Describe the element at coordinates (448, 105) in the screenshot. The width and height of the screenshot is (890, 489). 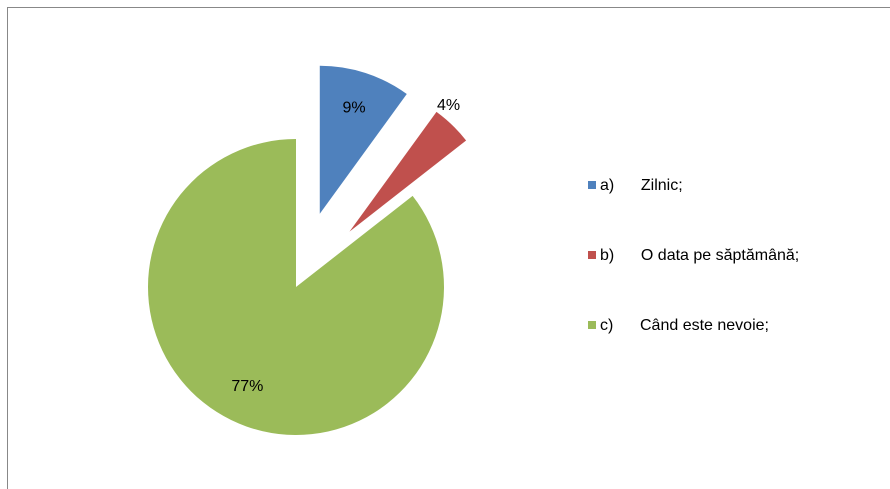
I see `data-label: 4%` at that location.